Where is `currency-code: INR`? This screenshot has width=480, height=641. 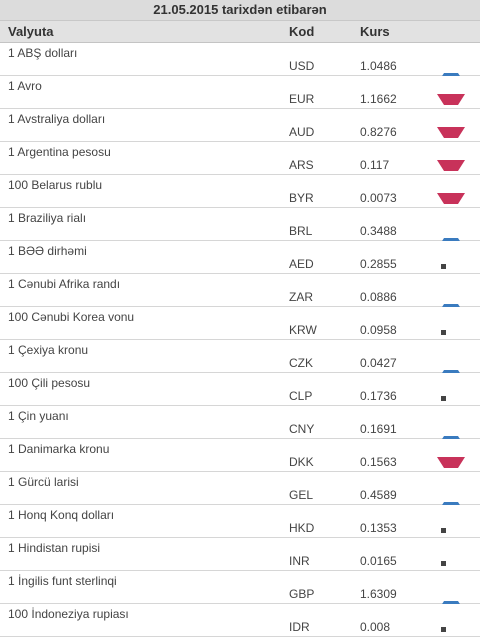
currency-code: INR is located at coordinates (299, 561).